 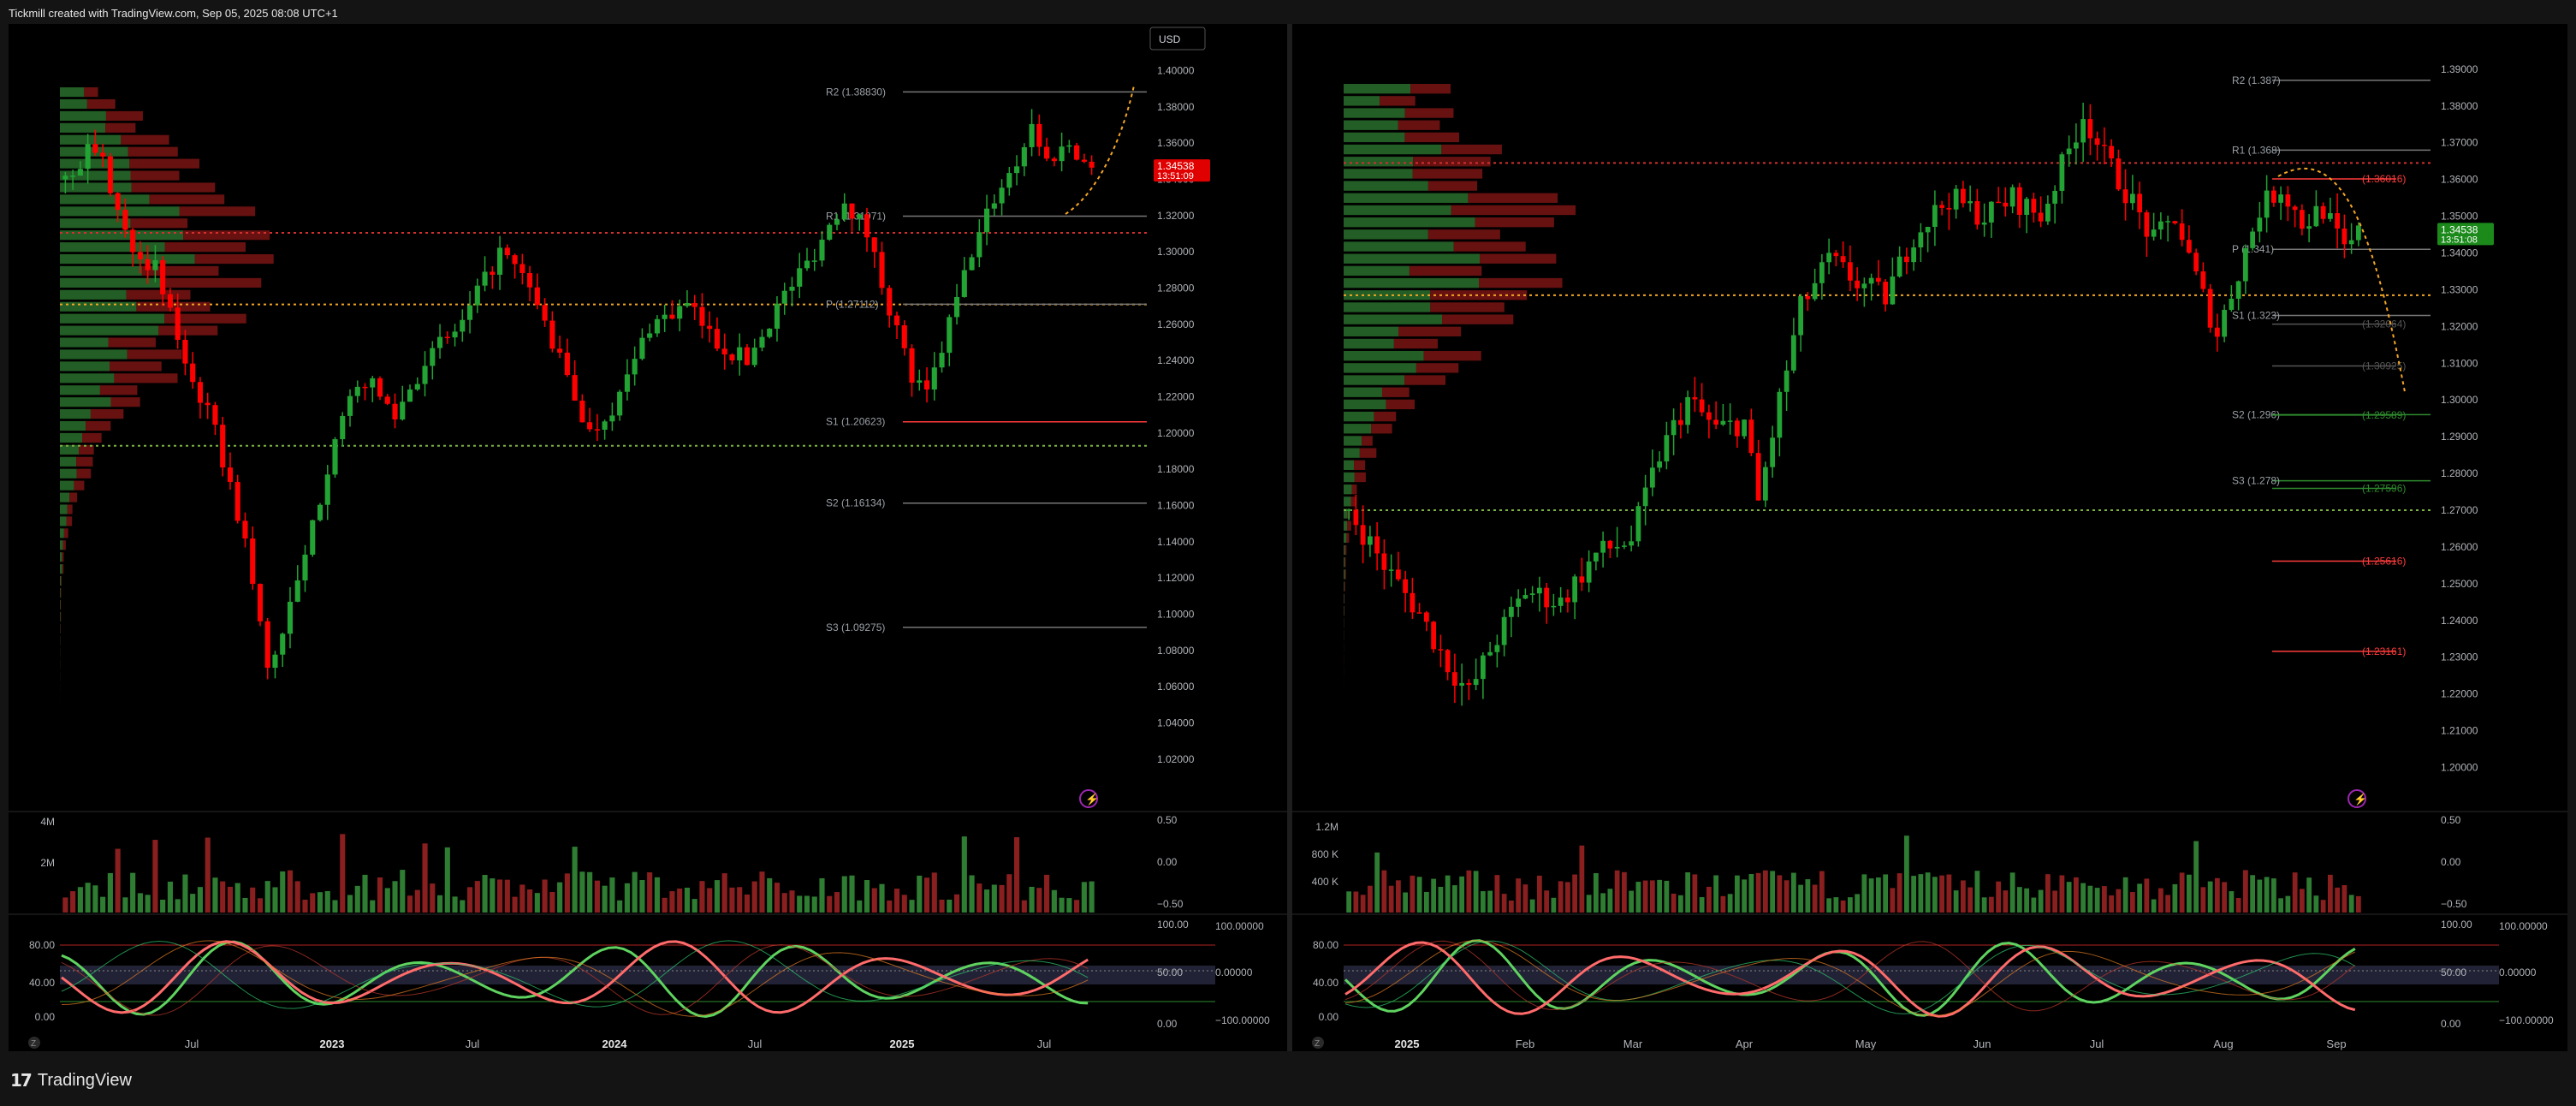 What do you see at coordinates (21, 1080) in the screenshot?
I see `tradingview-logo-icon: 17` at bounding box center [21, 1080].